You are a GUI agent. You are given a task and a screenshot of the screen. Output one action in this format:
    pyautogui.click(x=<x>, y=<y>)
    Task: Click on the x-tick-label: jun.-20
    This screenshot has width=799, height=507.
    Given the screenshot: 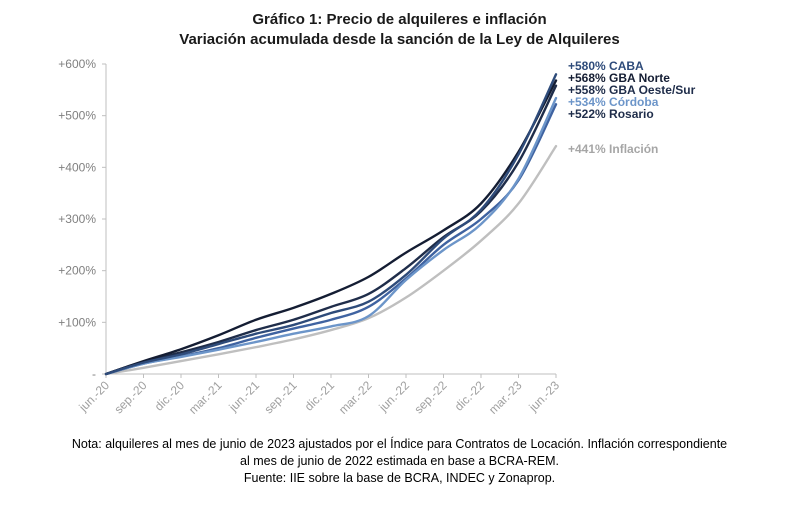 What is the action you would take?
    pyautogui.click(x=94, y=396)
    